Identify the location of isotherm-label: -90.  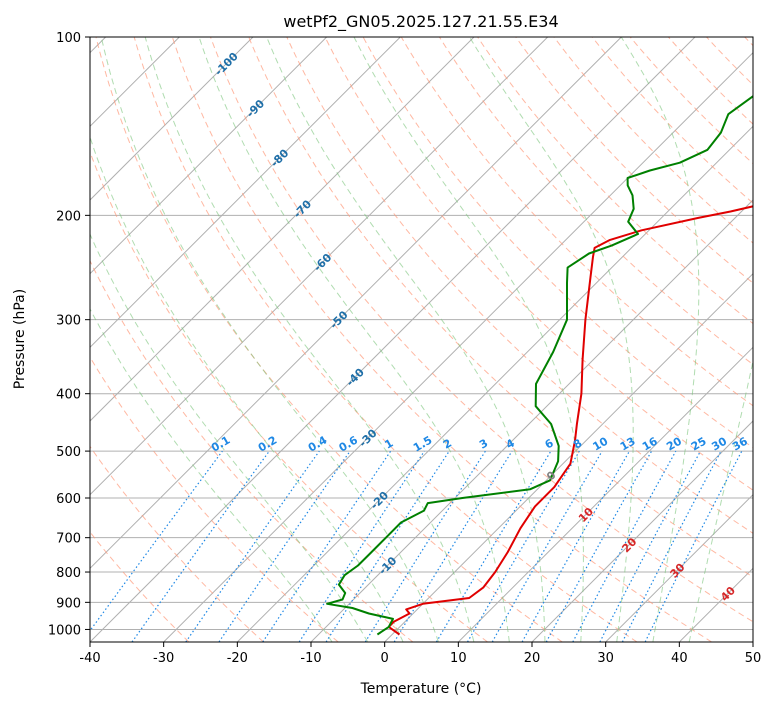
(255, 108).